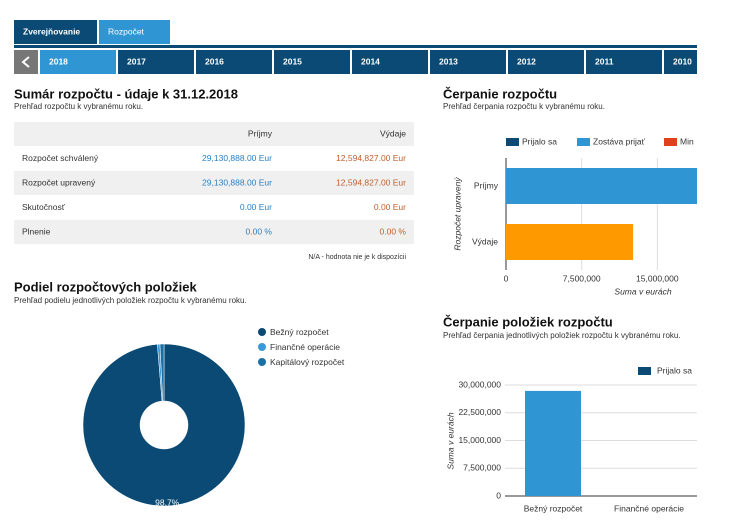  I want to click on legend-item: Finančné operácie, so click(303, 347).